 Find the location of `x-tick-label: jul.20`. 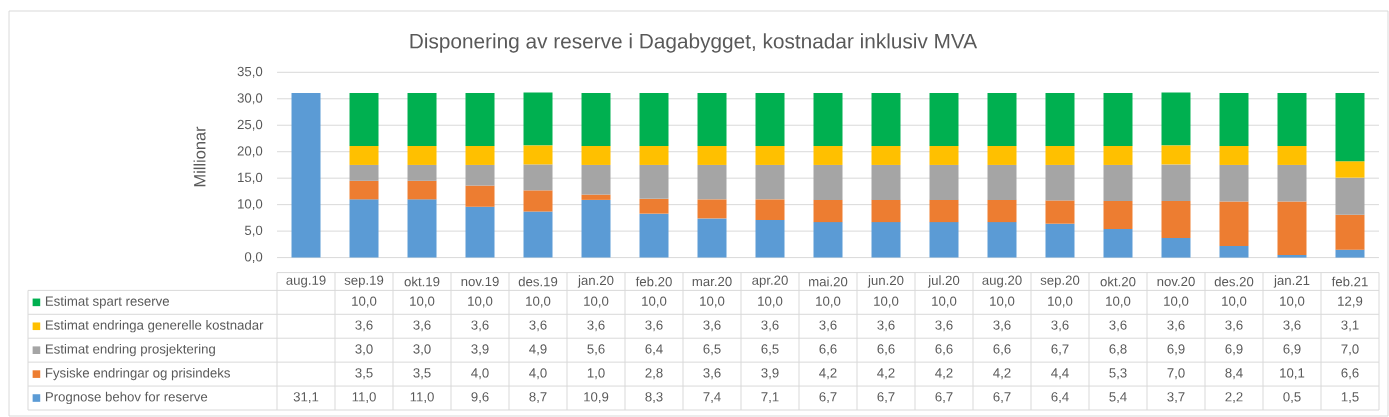

x-tick-label: jul.20 is located at coordinates (943, 281).